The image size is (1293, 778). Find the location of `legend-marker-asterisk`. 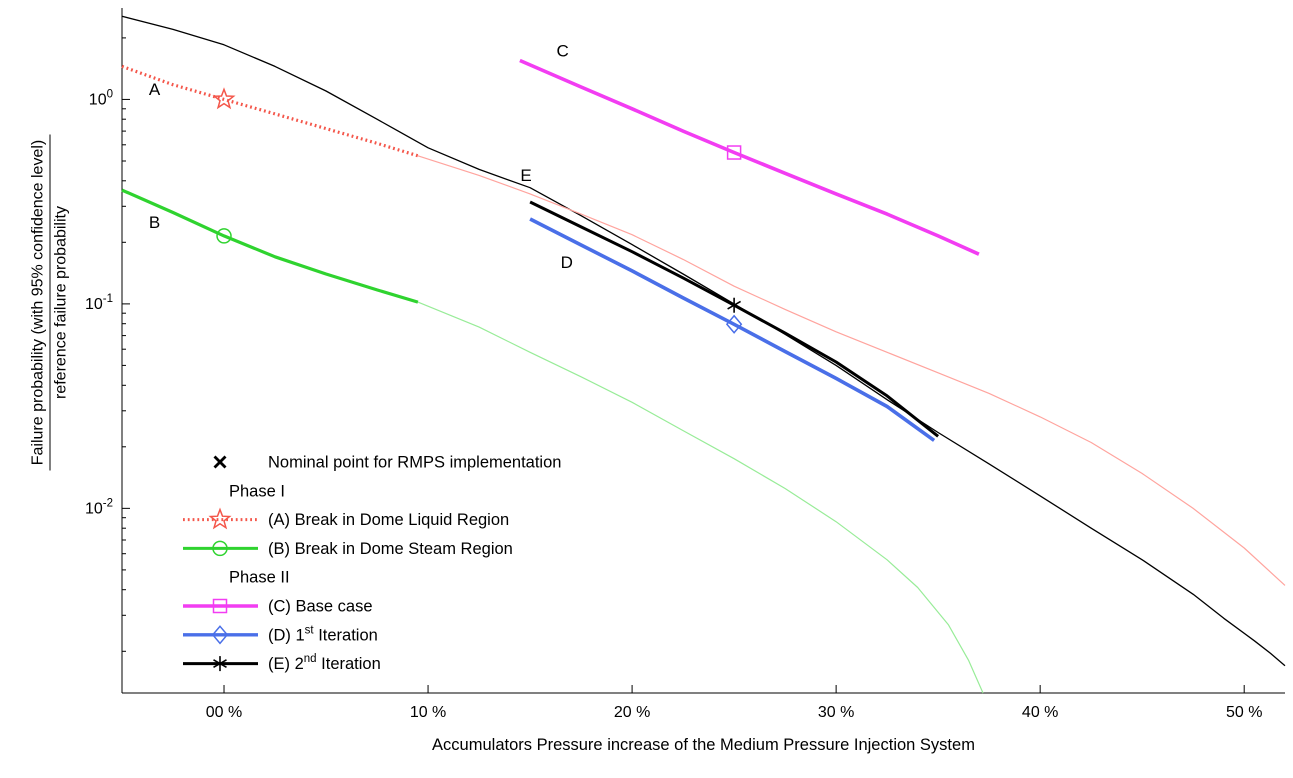

legend-marker-asterisk is located at coordinates (220, 664).